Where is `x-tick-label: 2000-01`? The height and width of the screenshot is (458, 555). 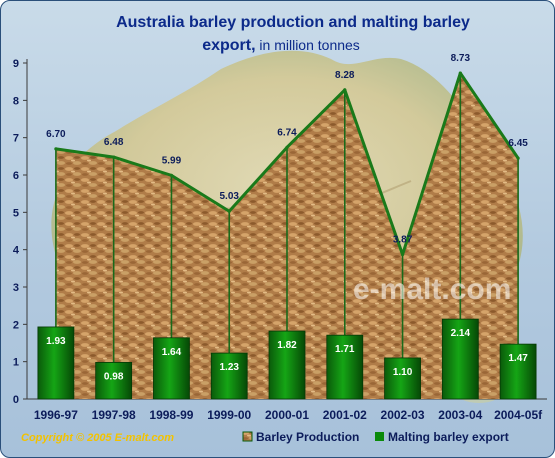 x-tick-label: 2000-01 is located at coordinates (287, 415).